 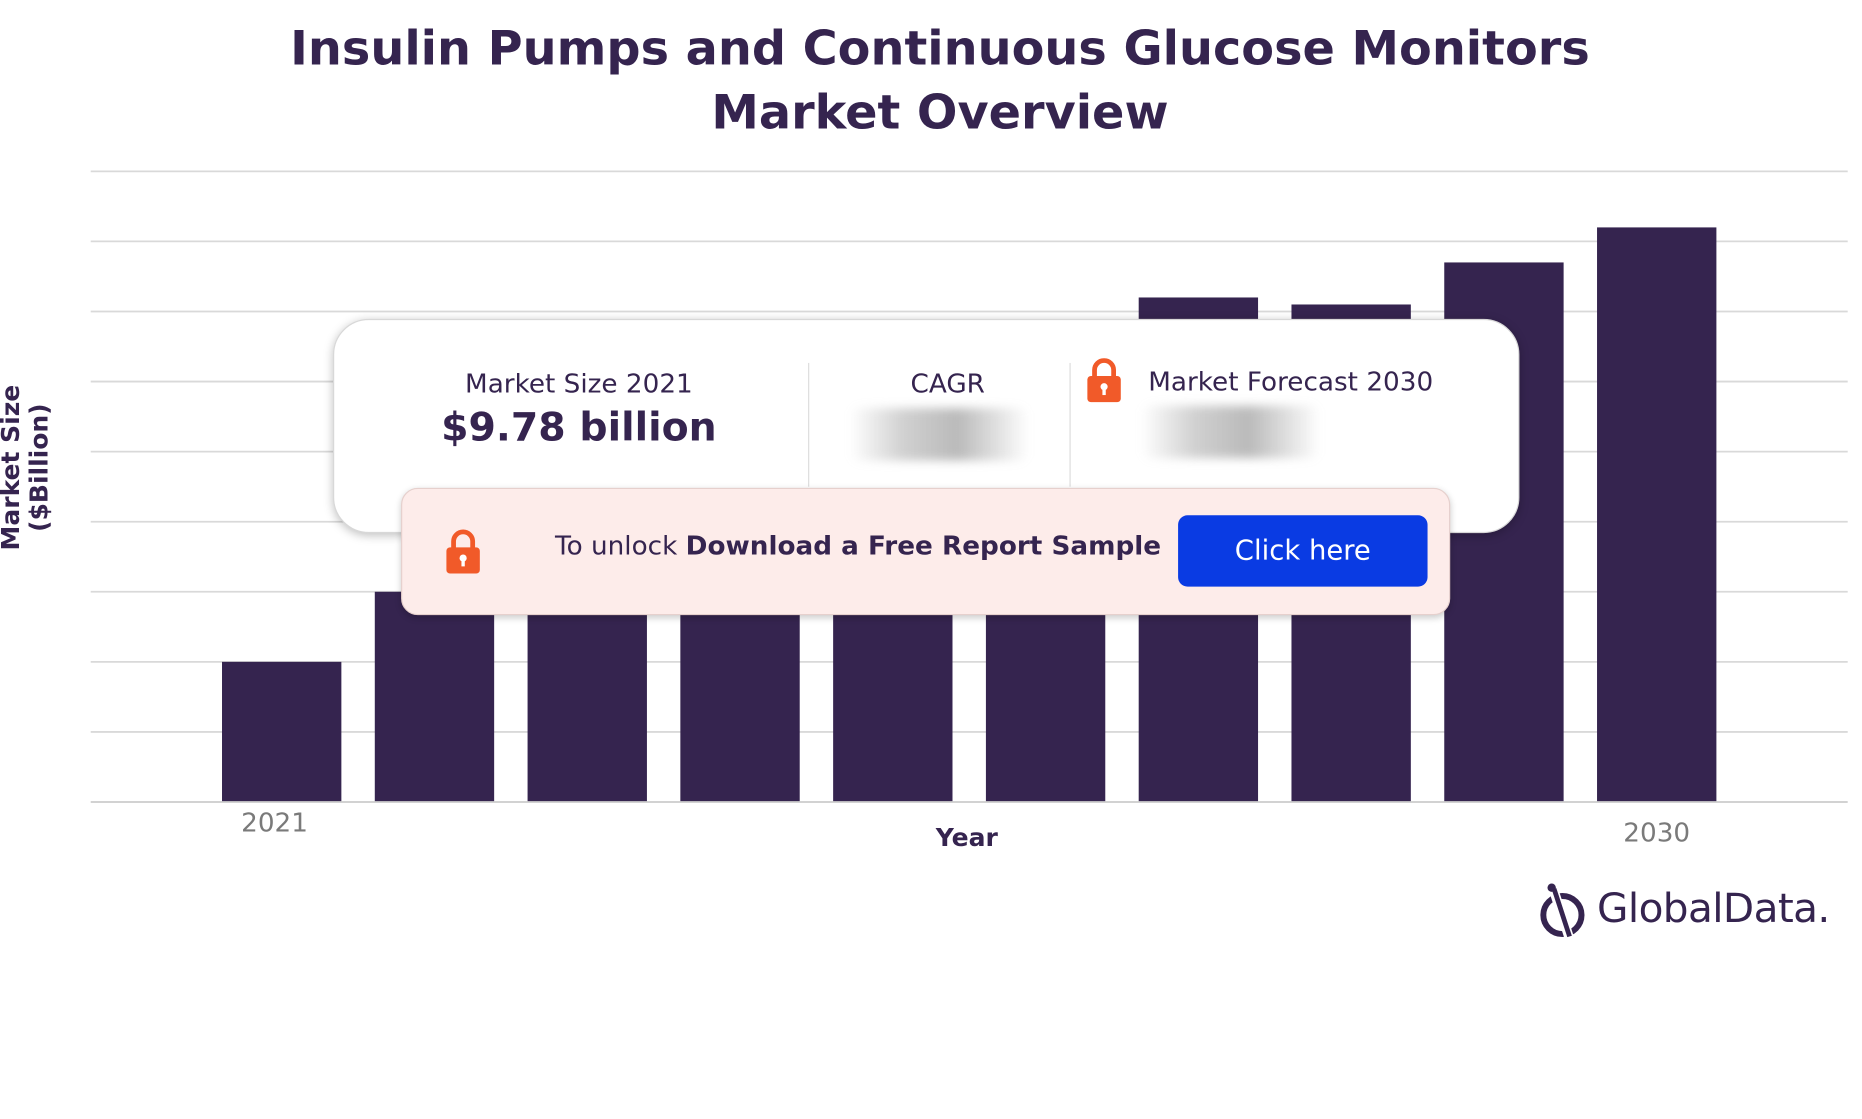 I want to click on market-size-value: $9.78 billion, so click(x=579, y=426).